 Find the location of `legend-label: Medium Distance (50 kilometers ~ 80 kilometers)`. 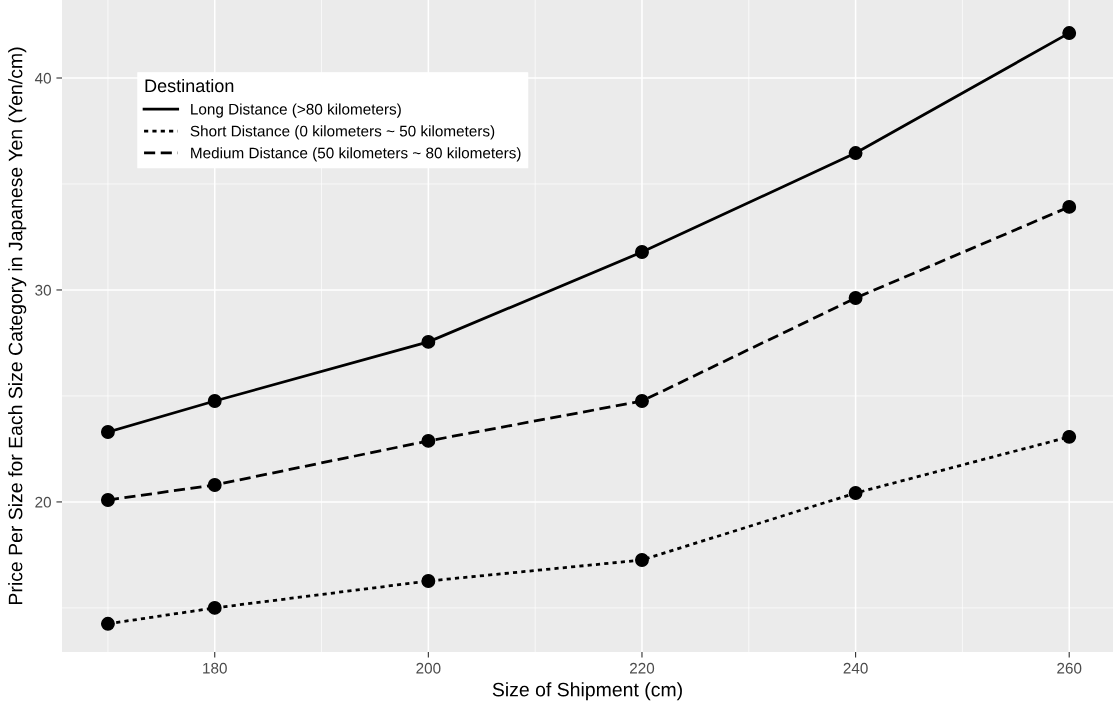

legend-label: Medium Distance (50 kilometers ~ 80 kilometers) is located at coordinates (356, 154).